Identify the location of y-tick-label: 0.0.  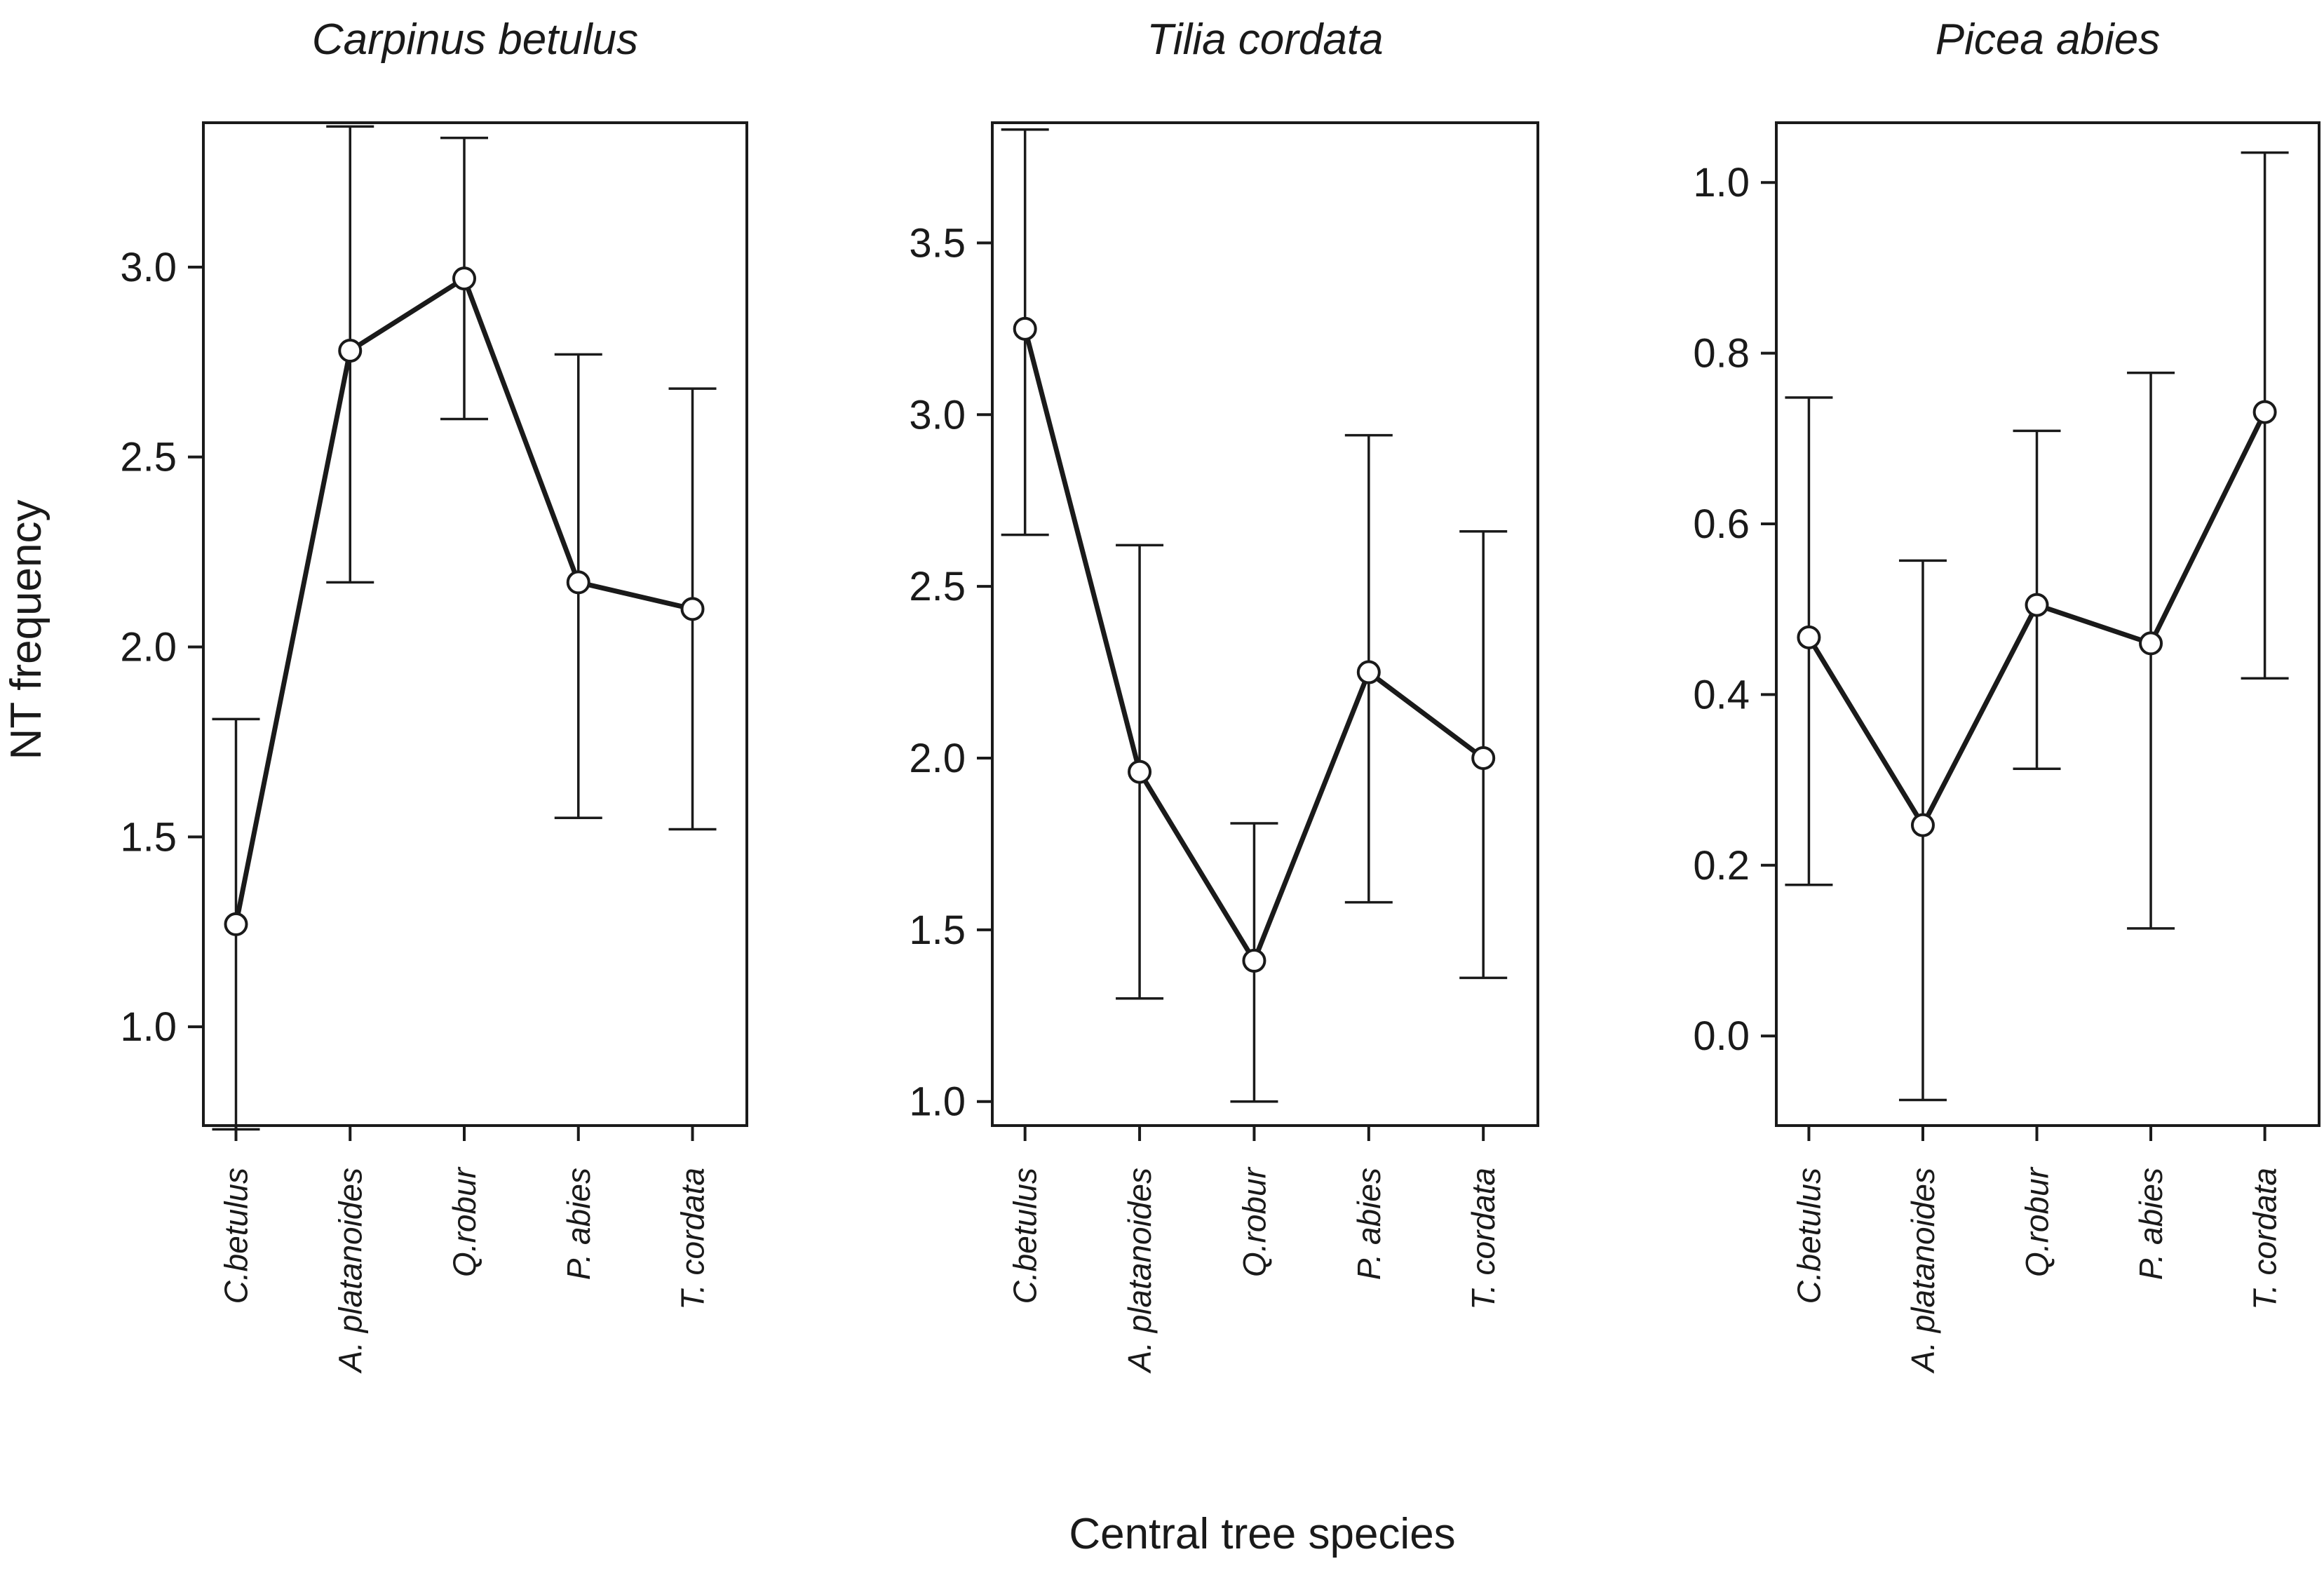
(1721, 1036).